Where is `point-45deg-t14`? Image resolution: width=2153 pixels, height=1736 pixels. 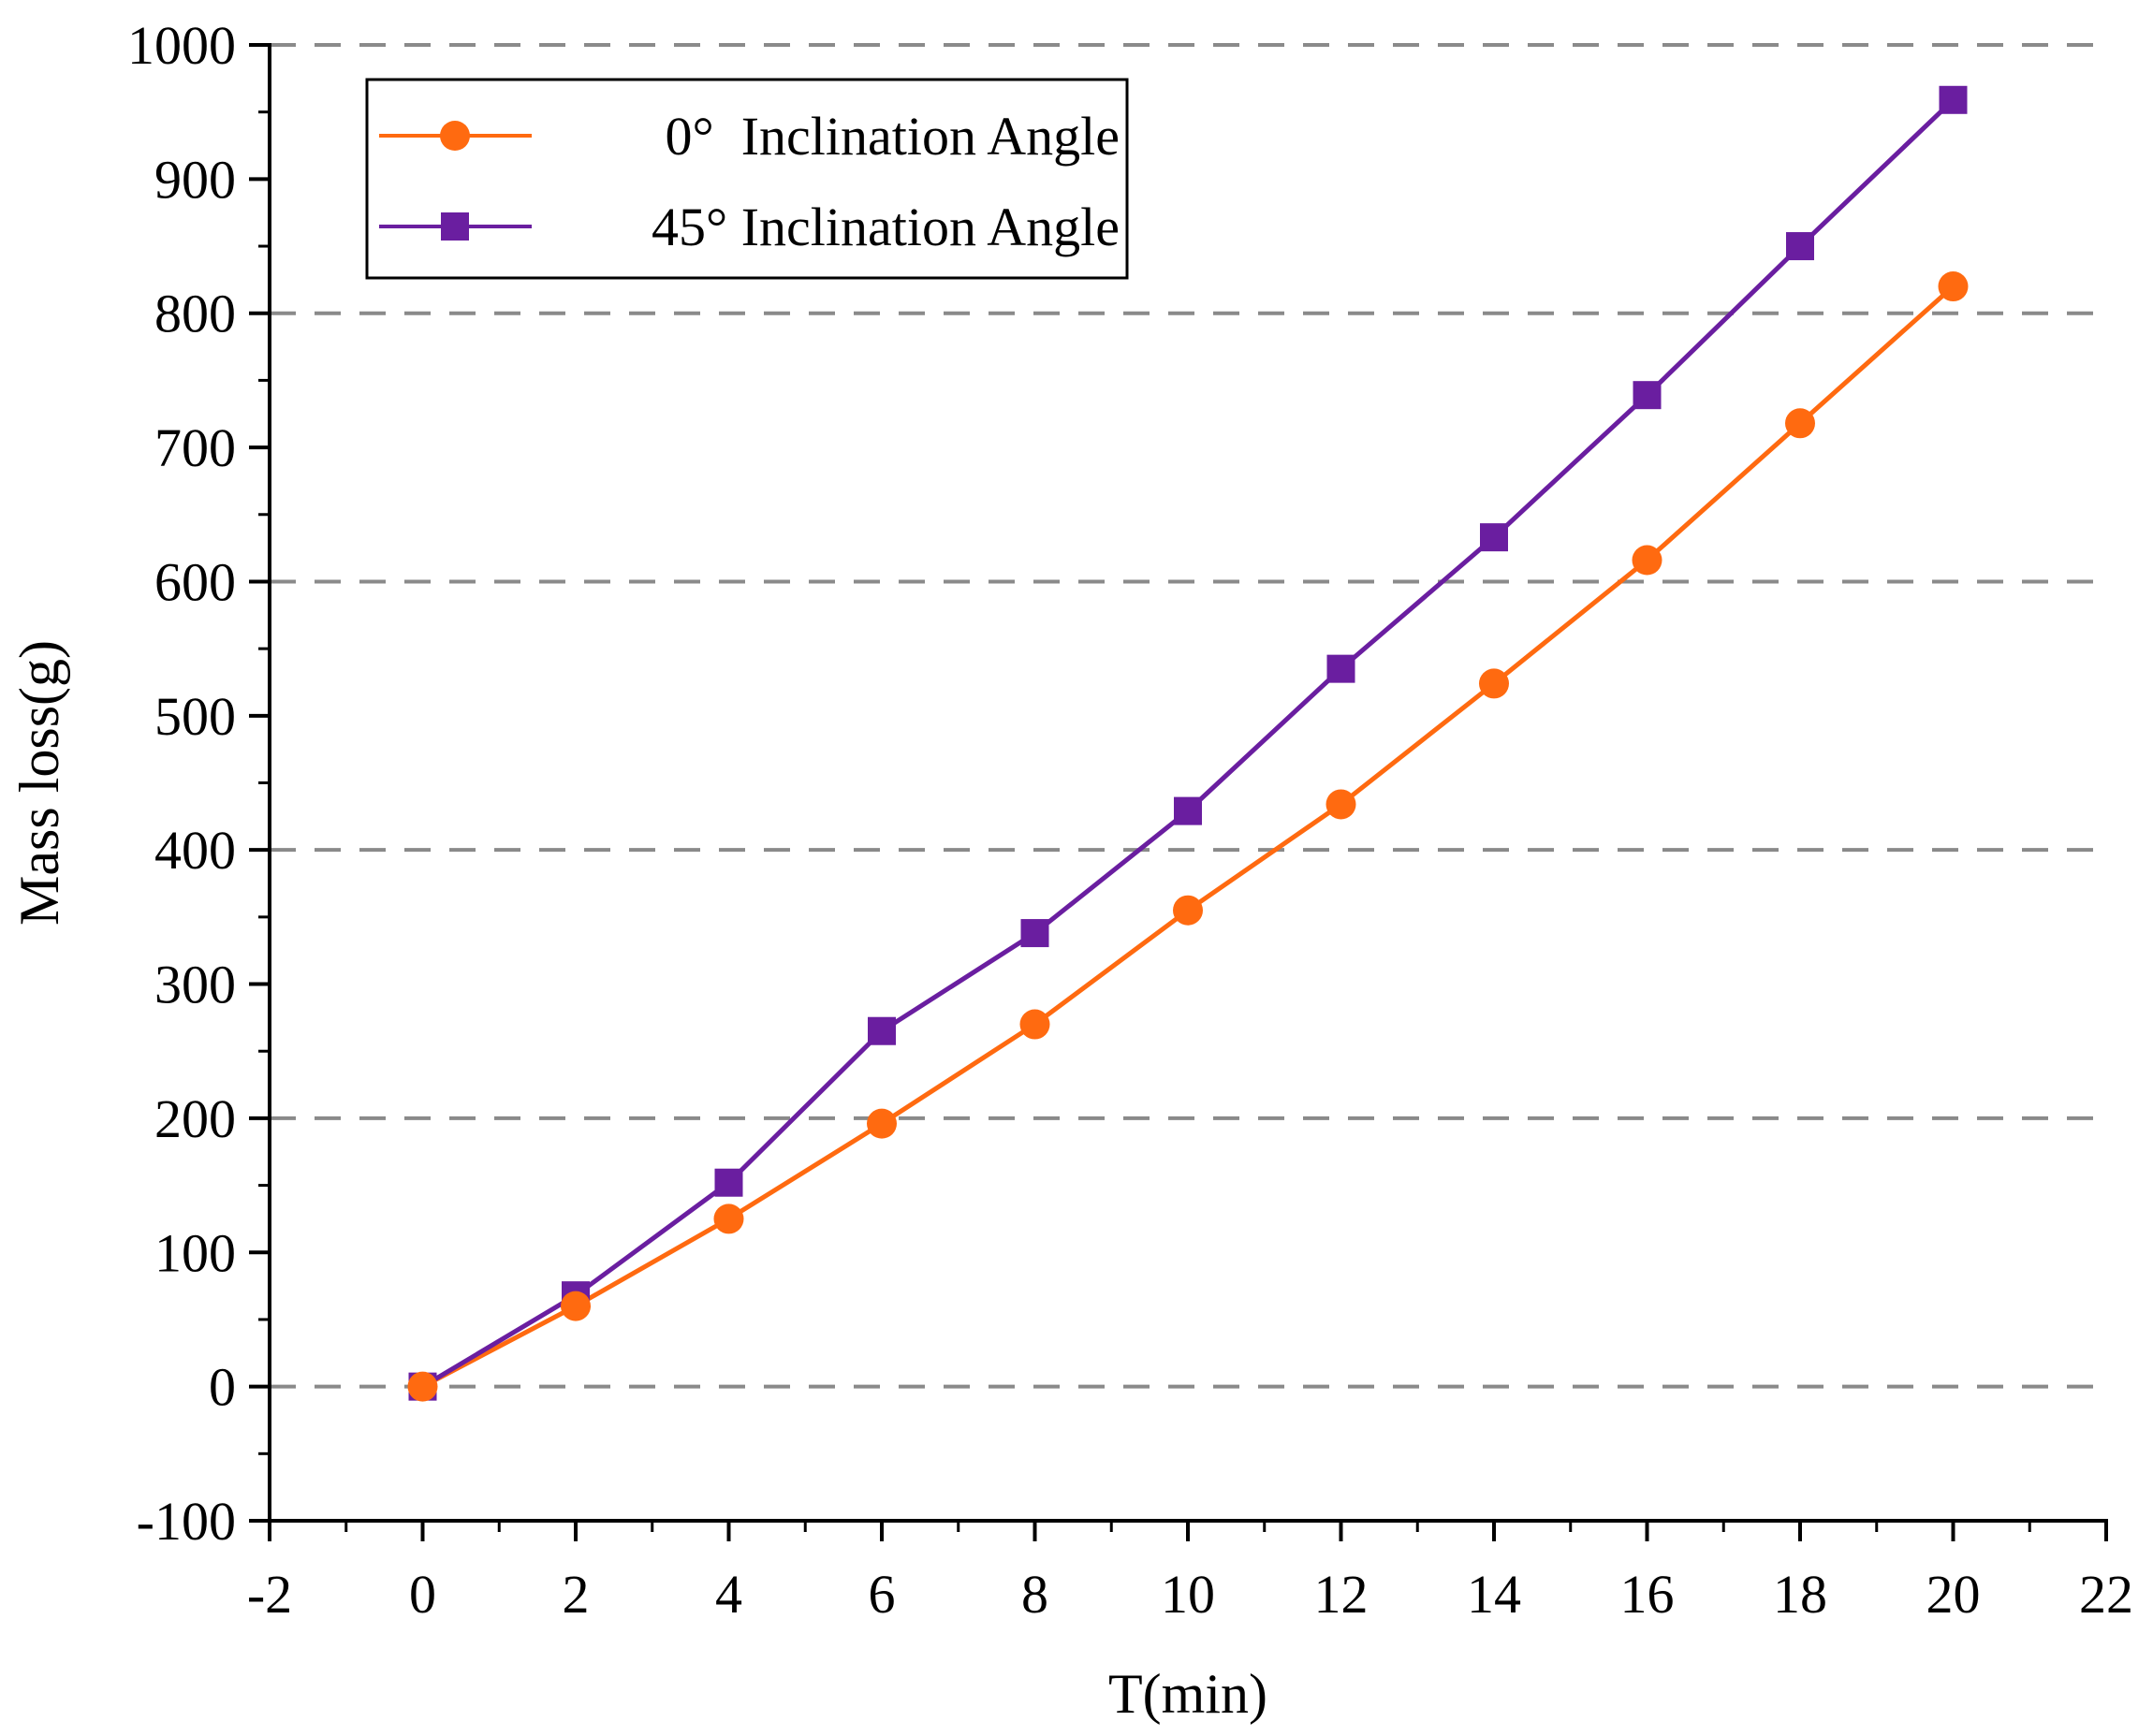 point-45deg-t14 is located at coordinates (1494, 537).